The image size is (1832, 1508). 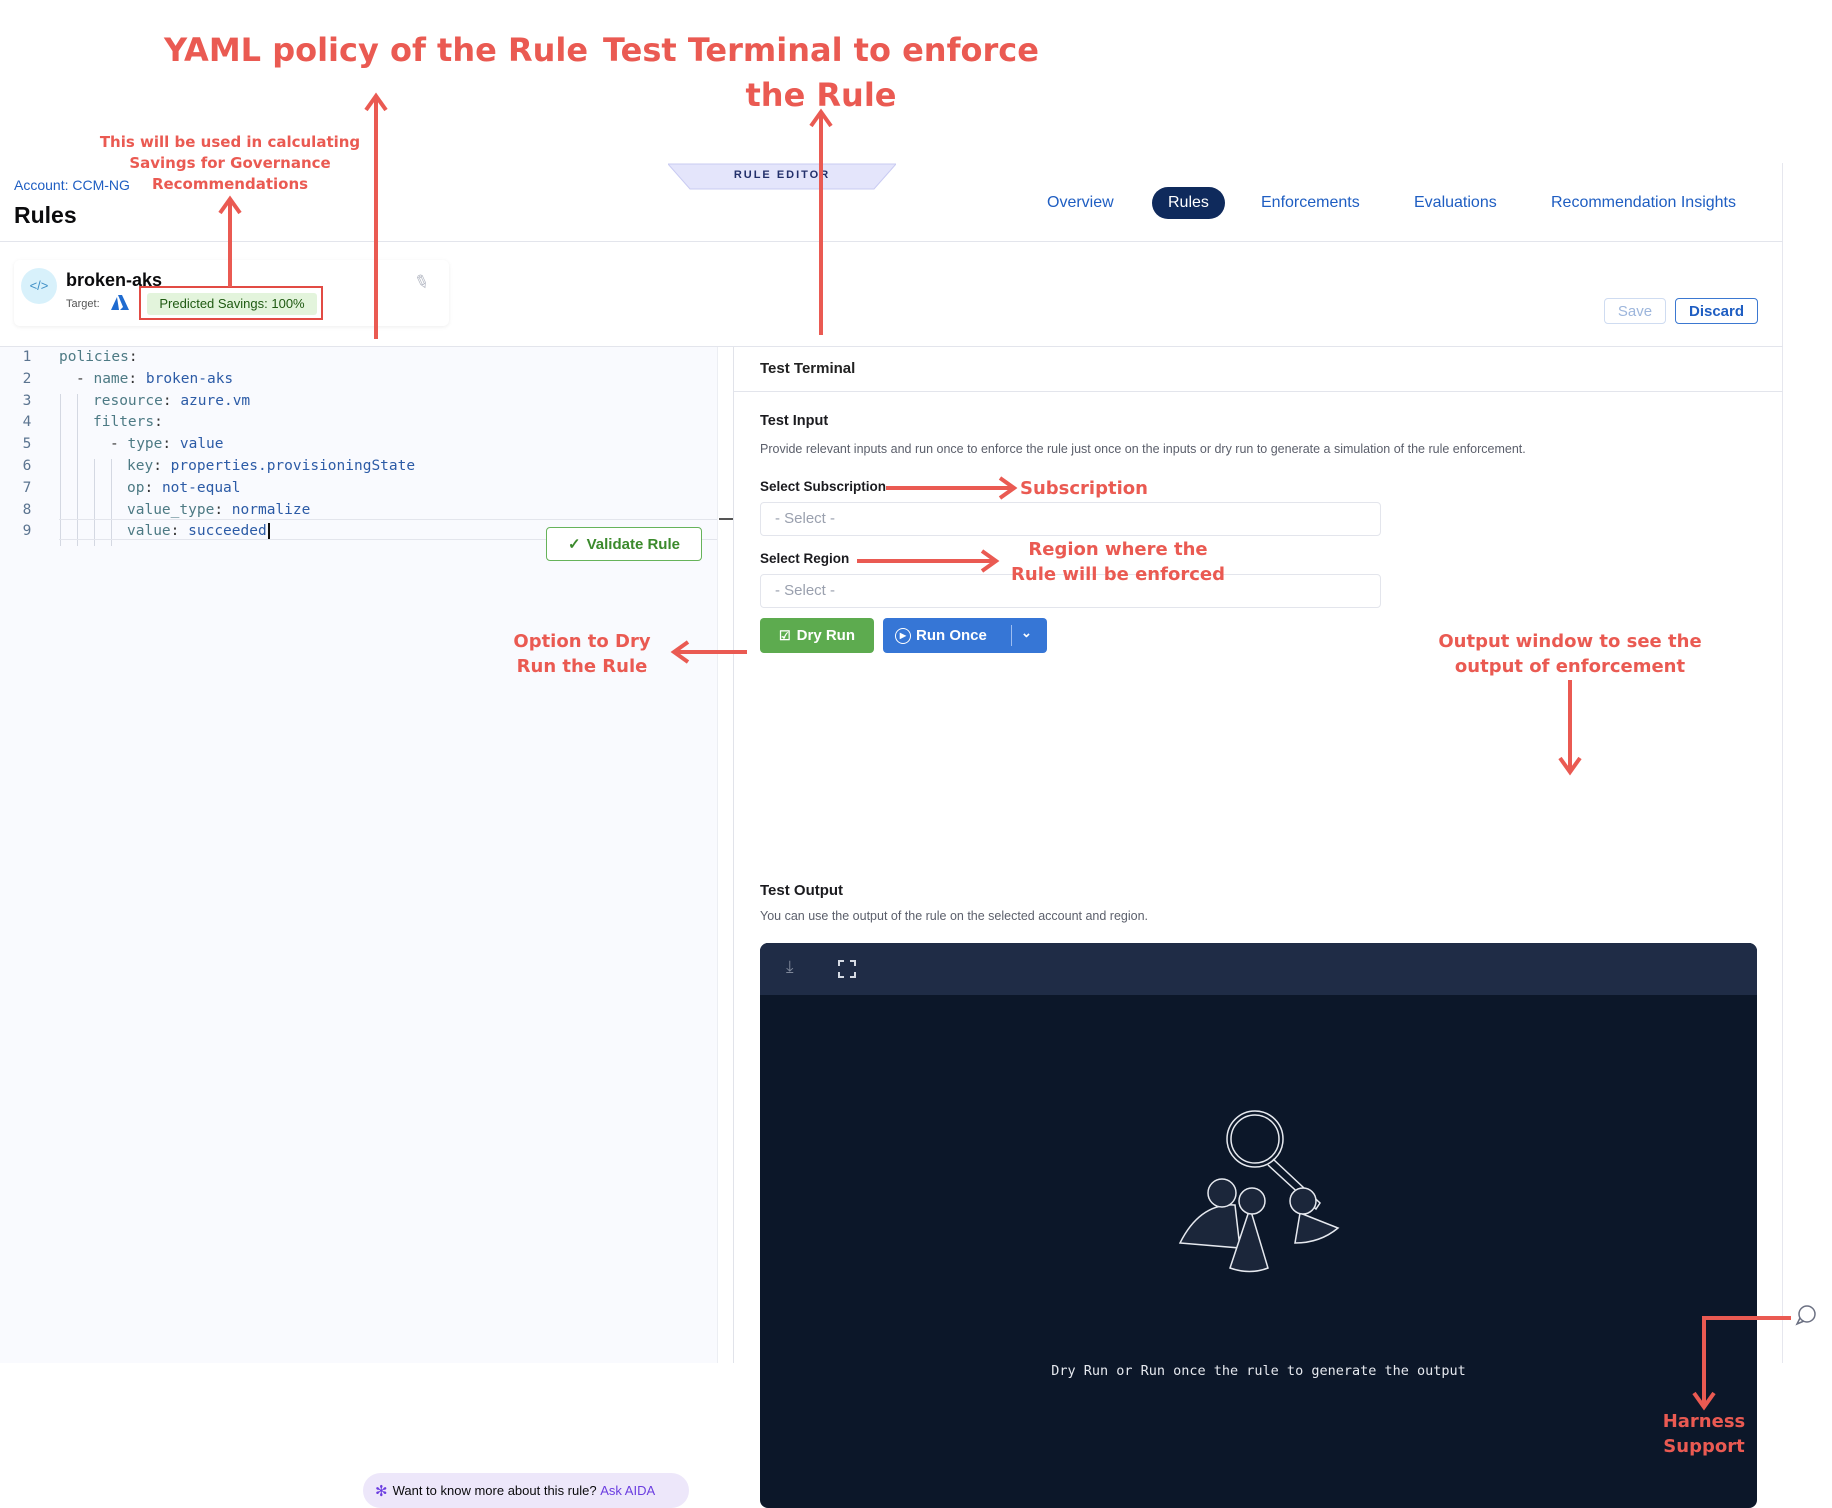 I want to click on note-line: Rule will be enforced, so click(x=1118, y=574).